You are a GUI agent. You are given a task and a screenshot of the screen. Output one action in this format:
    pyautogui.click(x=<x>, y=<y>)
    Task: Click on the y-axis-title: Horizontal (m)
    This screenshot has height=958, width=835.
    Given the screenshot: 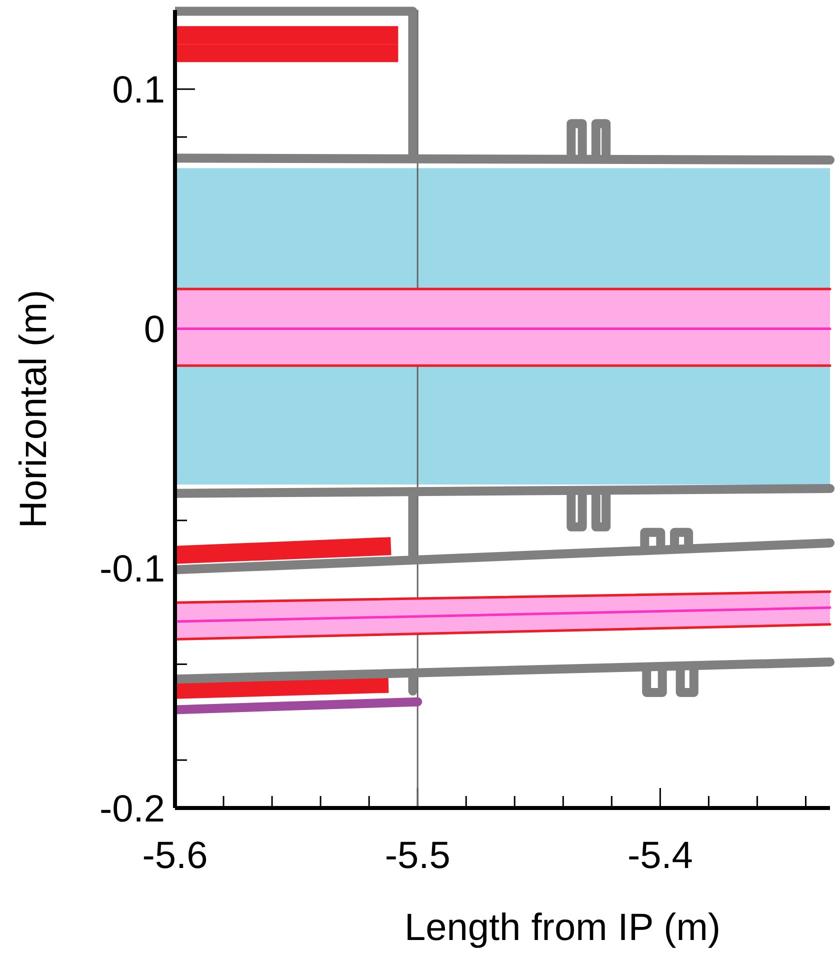 What is the action you would take?
    pyautogui.click(x=34, y=409)
    